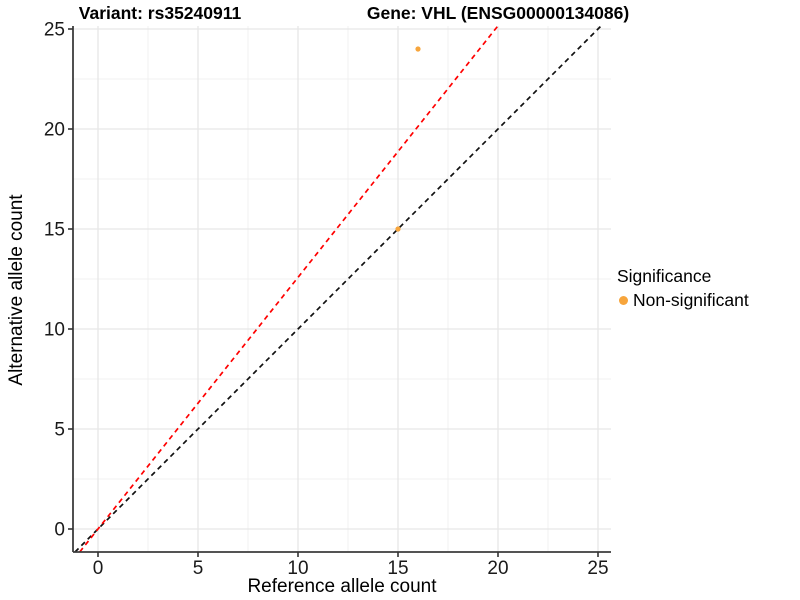 This screenshot has height=600, width=800. Describe the element at coordinates (497, 568) in the screenshot. I see `x-tick-label: 20` at that location.